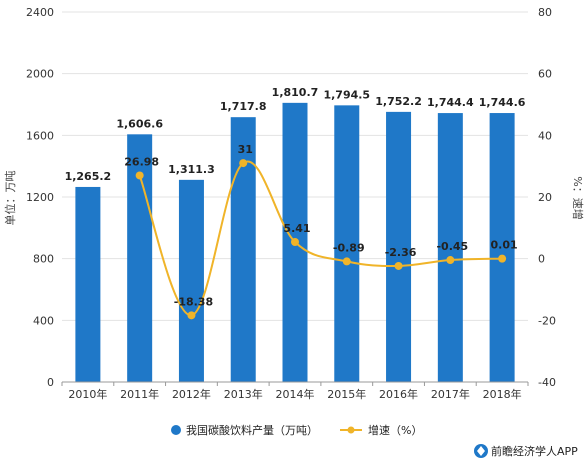  What do you see at coordinates (141, 161) in the screenshot?
I see `growth-rate-label: 26.98` at bounding box center [141, 161].